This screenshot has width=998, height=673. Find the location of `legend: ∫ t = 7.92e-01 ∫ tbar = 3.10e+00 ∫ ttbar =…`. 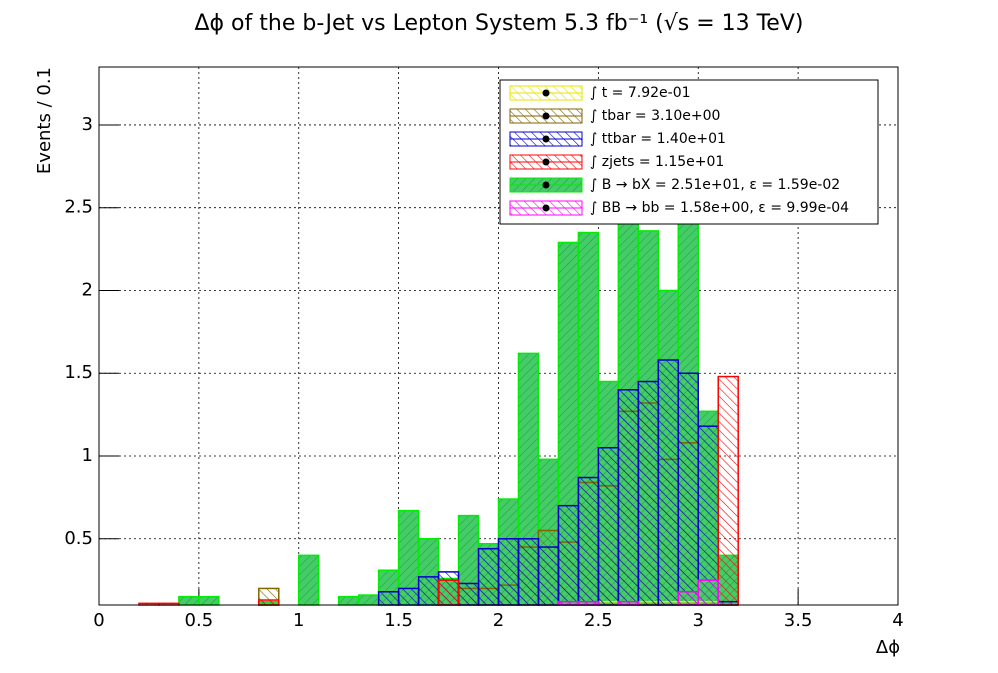

legend: ∫ t = 7.92e-01 ∫ tbar = 3.10e+00 ∫ ttbar =… is located at coordinates (689, 152).